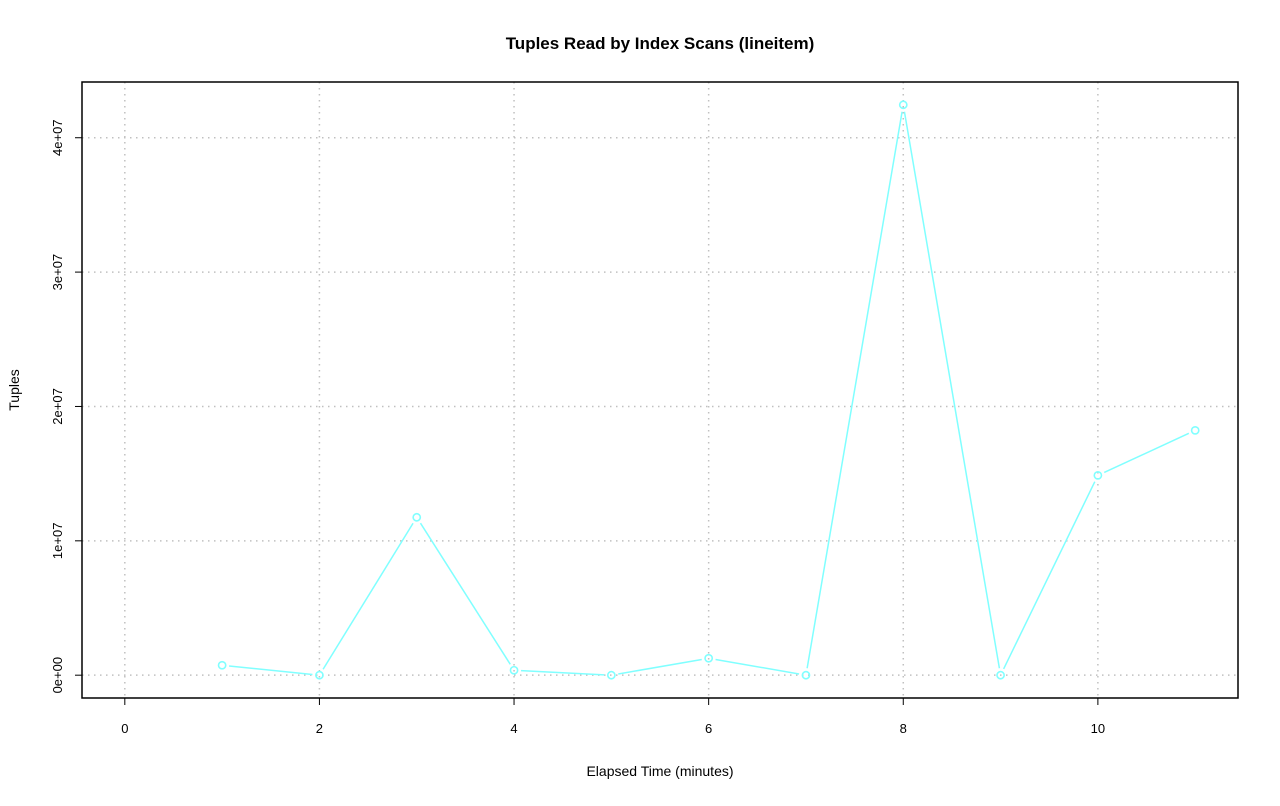 The width and height of the screenshot is (1280, 806). I want to click on y-axis-label: Tuples, so click(14, 390).